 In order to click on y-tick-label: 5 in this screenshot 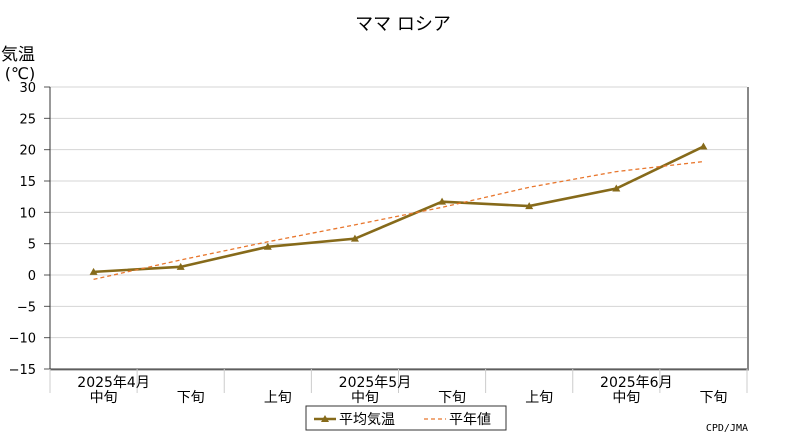, I will do `click(32, 245)`.